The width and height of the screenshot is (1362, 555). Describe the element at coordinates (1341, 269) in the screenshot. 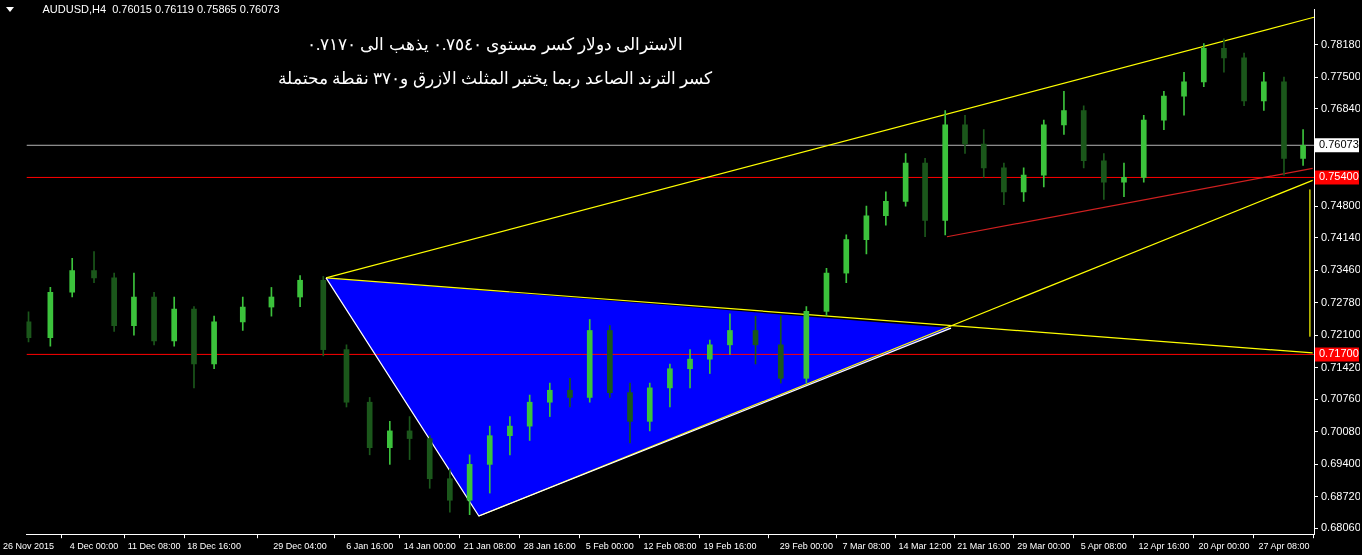

I see `y-tick-label: 0.73460` at that location.